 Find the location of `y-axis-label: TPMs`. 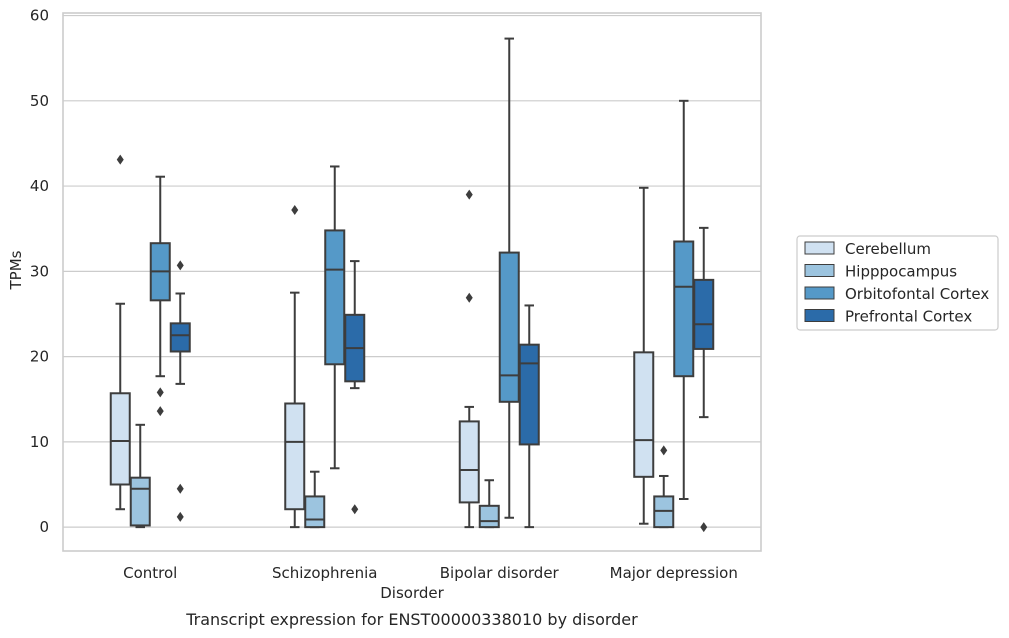

y-axis-label: TPMs is located at coordinates (16, 270).